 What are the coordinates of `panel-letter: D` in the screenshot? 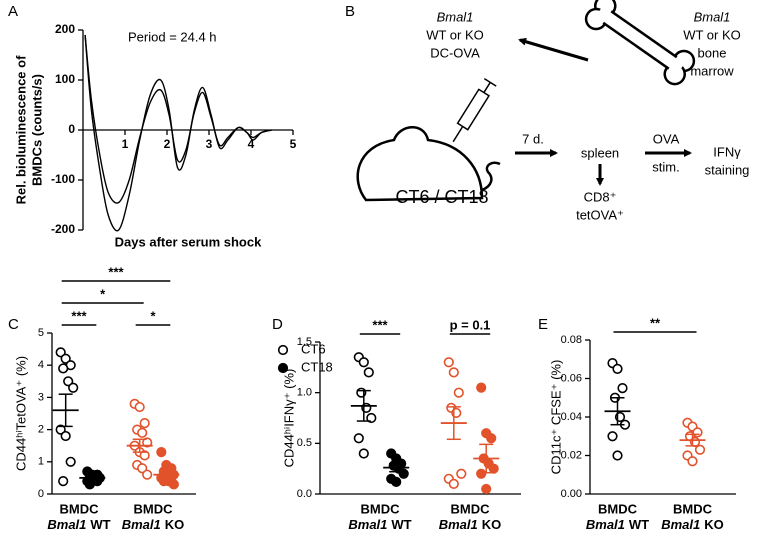 It's located at (277, 324).